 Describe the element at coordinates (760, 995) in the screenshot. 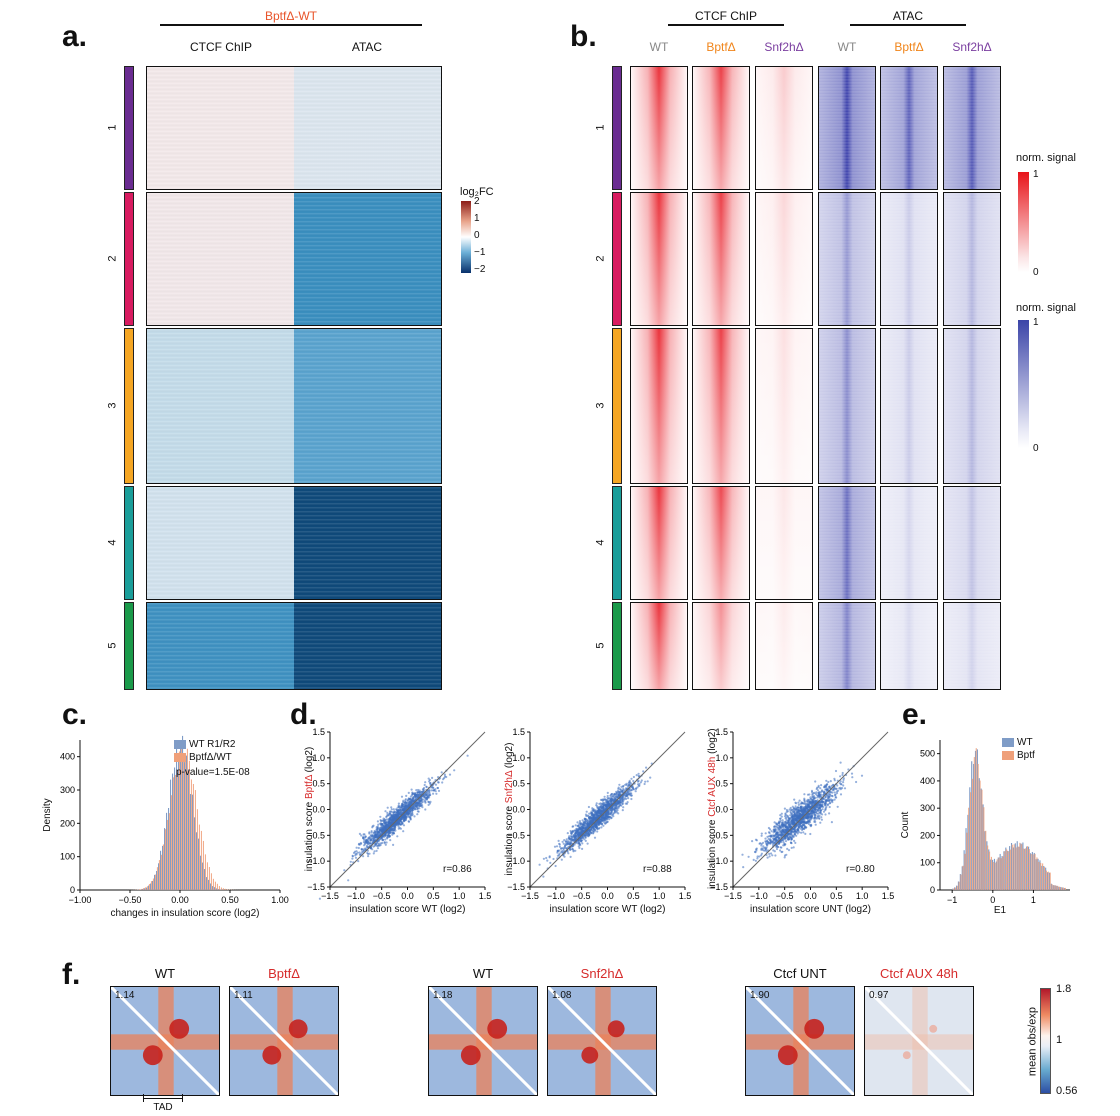

I see `panel-f-value-3-left: 1.90` at that location.